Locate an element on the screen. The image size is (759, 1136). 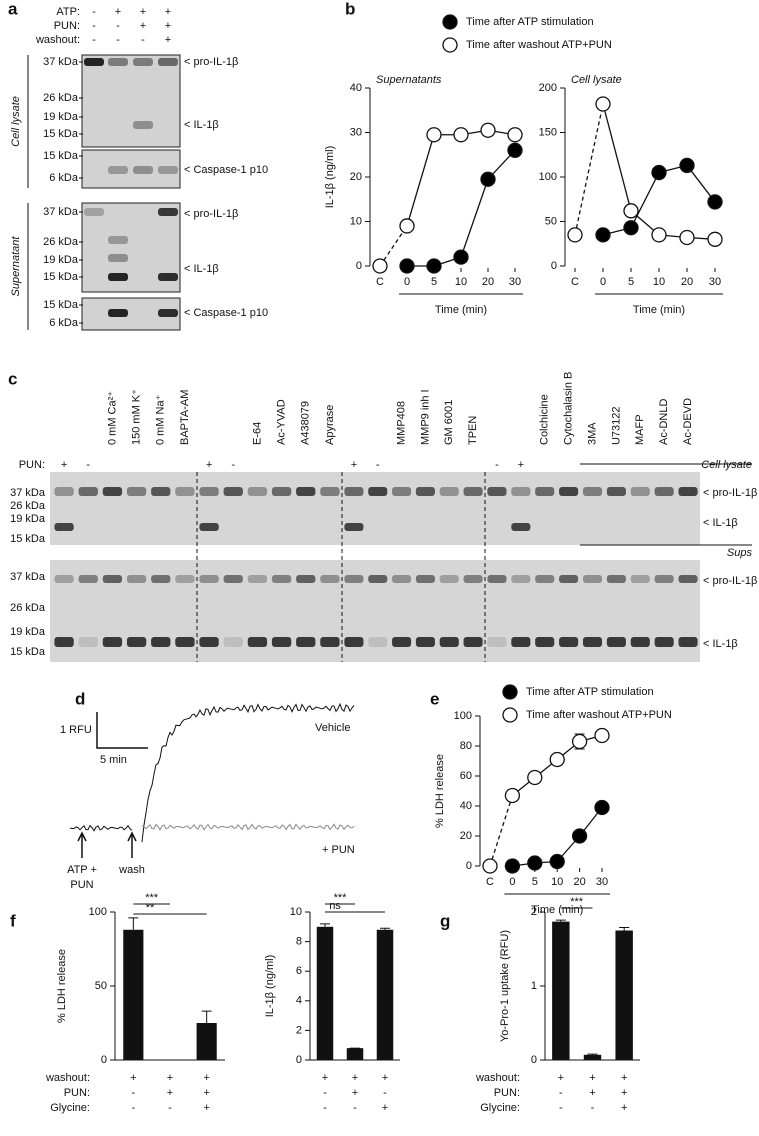
legend-label: Time after ATP stimulation is located at coordinates (590, 692).